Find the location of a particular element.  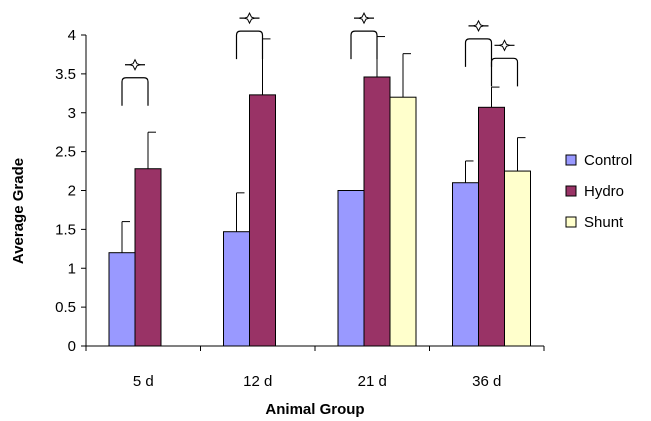

x-tick-label: 36 d is located at coordinates (486, 381).